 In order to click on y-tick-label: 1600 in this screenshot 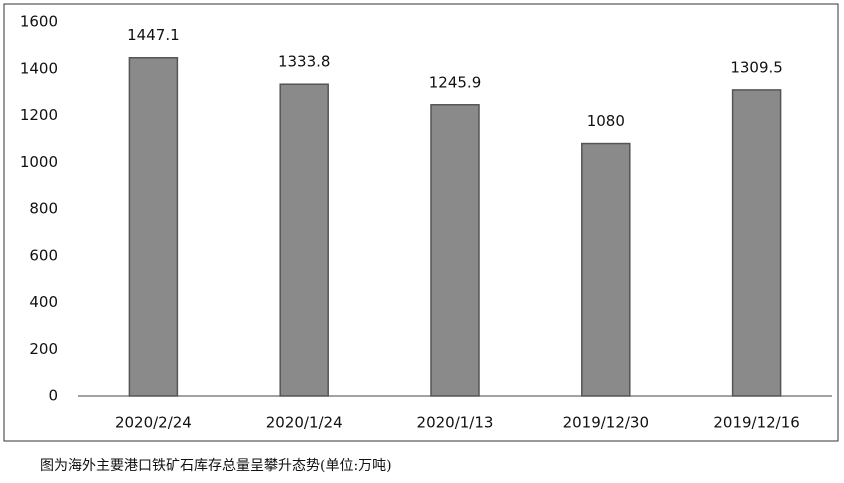, I will do `click(39, 22)`.